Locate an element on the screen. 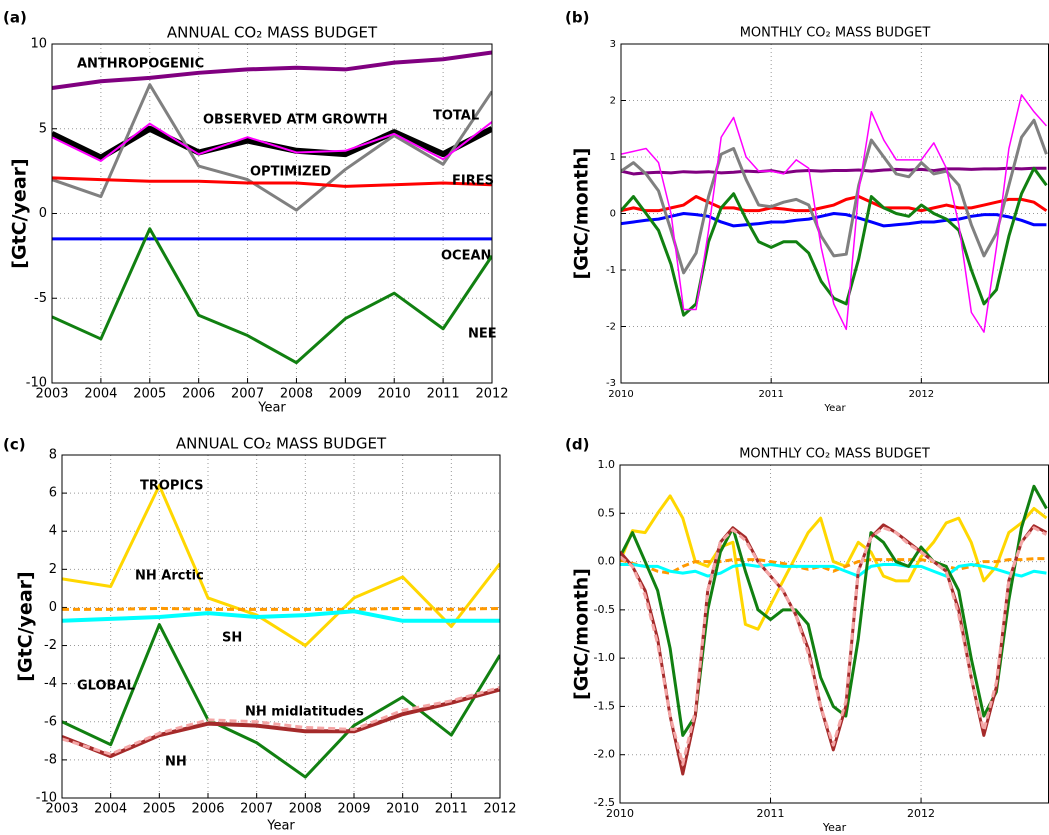 The width and height of the screenshot is (1049, 835). y-tick-label: 0.5 is located at coordinates (607, 512).